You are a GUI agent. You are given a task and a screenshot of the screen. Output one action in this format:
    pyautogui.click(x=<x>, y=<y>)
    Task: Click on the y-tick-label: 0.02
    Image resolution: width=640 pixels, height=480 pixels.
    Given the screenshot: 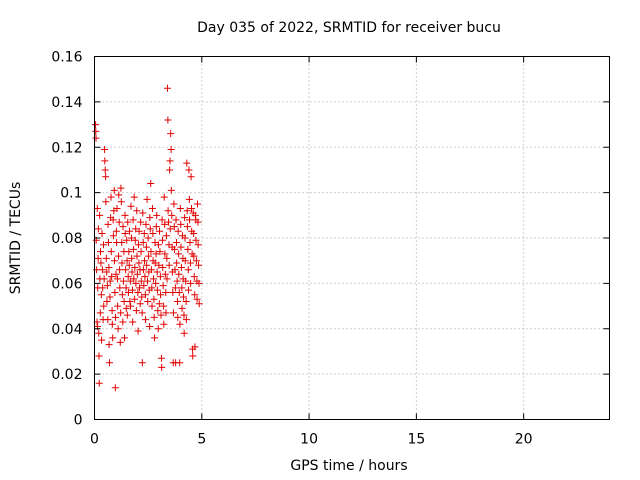 What is the action you would take?
    pyautogui.click(x=66, y=375)
    